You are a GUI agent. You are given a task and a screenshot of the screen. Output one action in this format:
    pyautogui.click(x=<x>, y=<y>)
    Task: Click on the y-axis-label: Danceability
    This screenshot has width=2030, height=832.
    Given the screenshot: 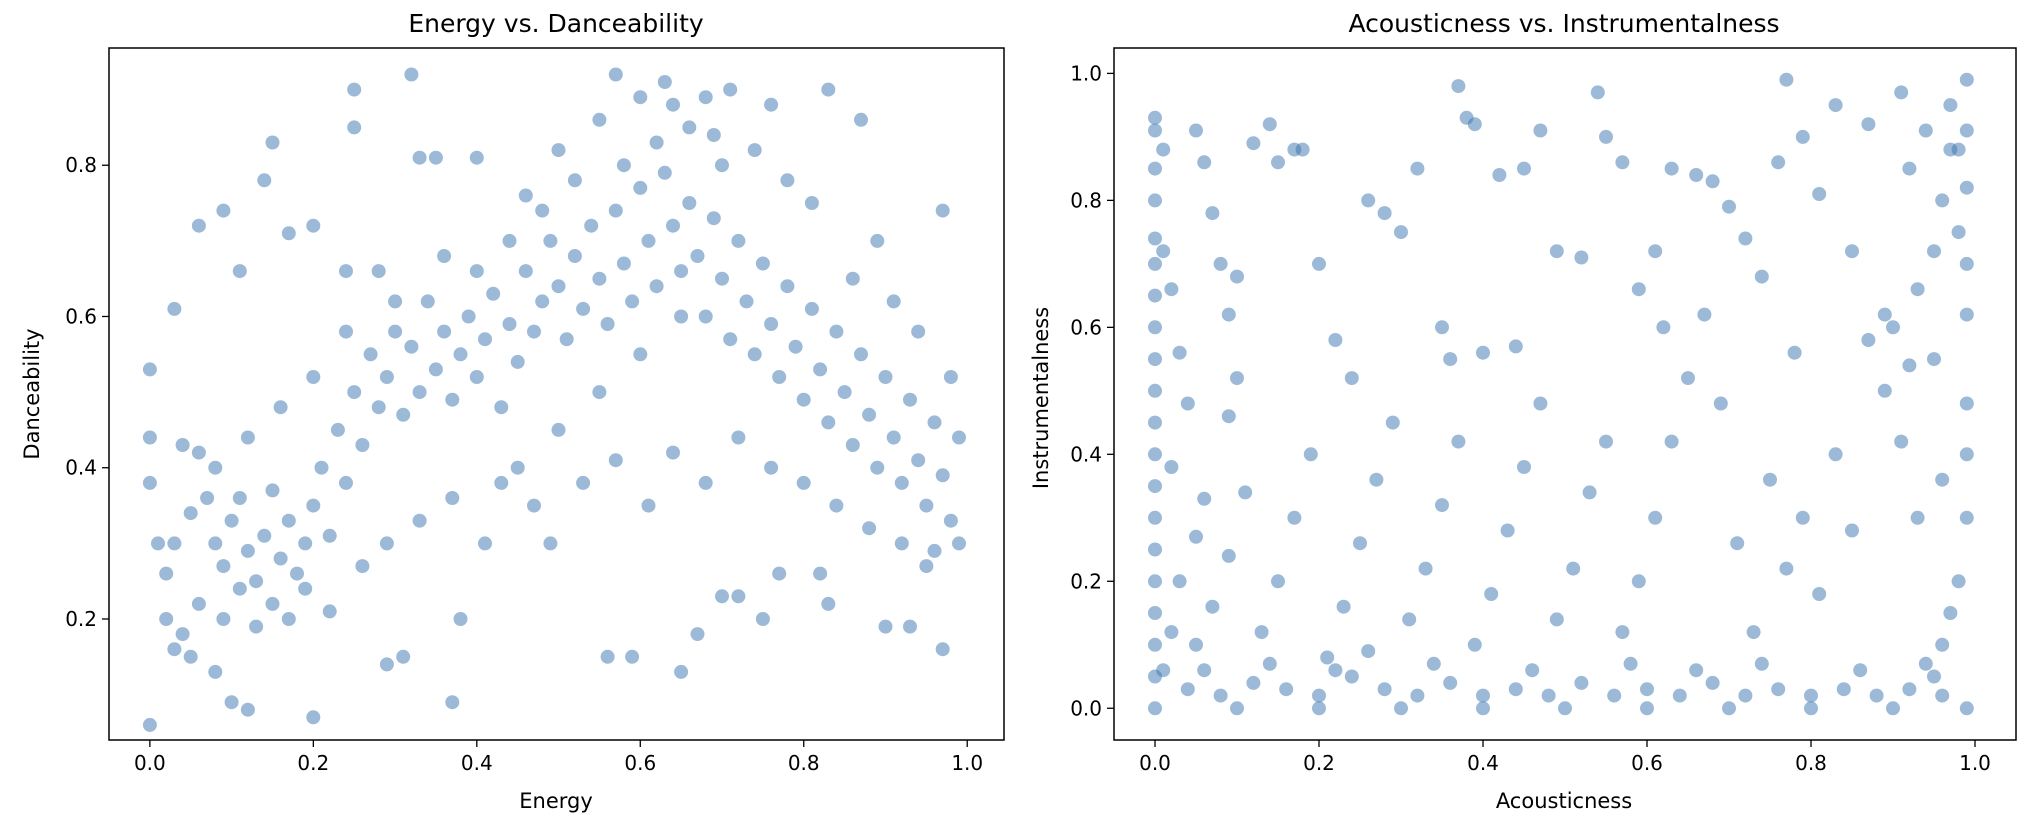 What is the action you would take?
    pyautogui.click(x=32, y=393)
    